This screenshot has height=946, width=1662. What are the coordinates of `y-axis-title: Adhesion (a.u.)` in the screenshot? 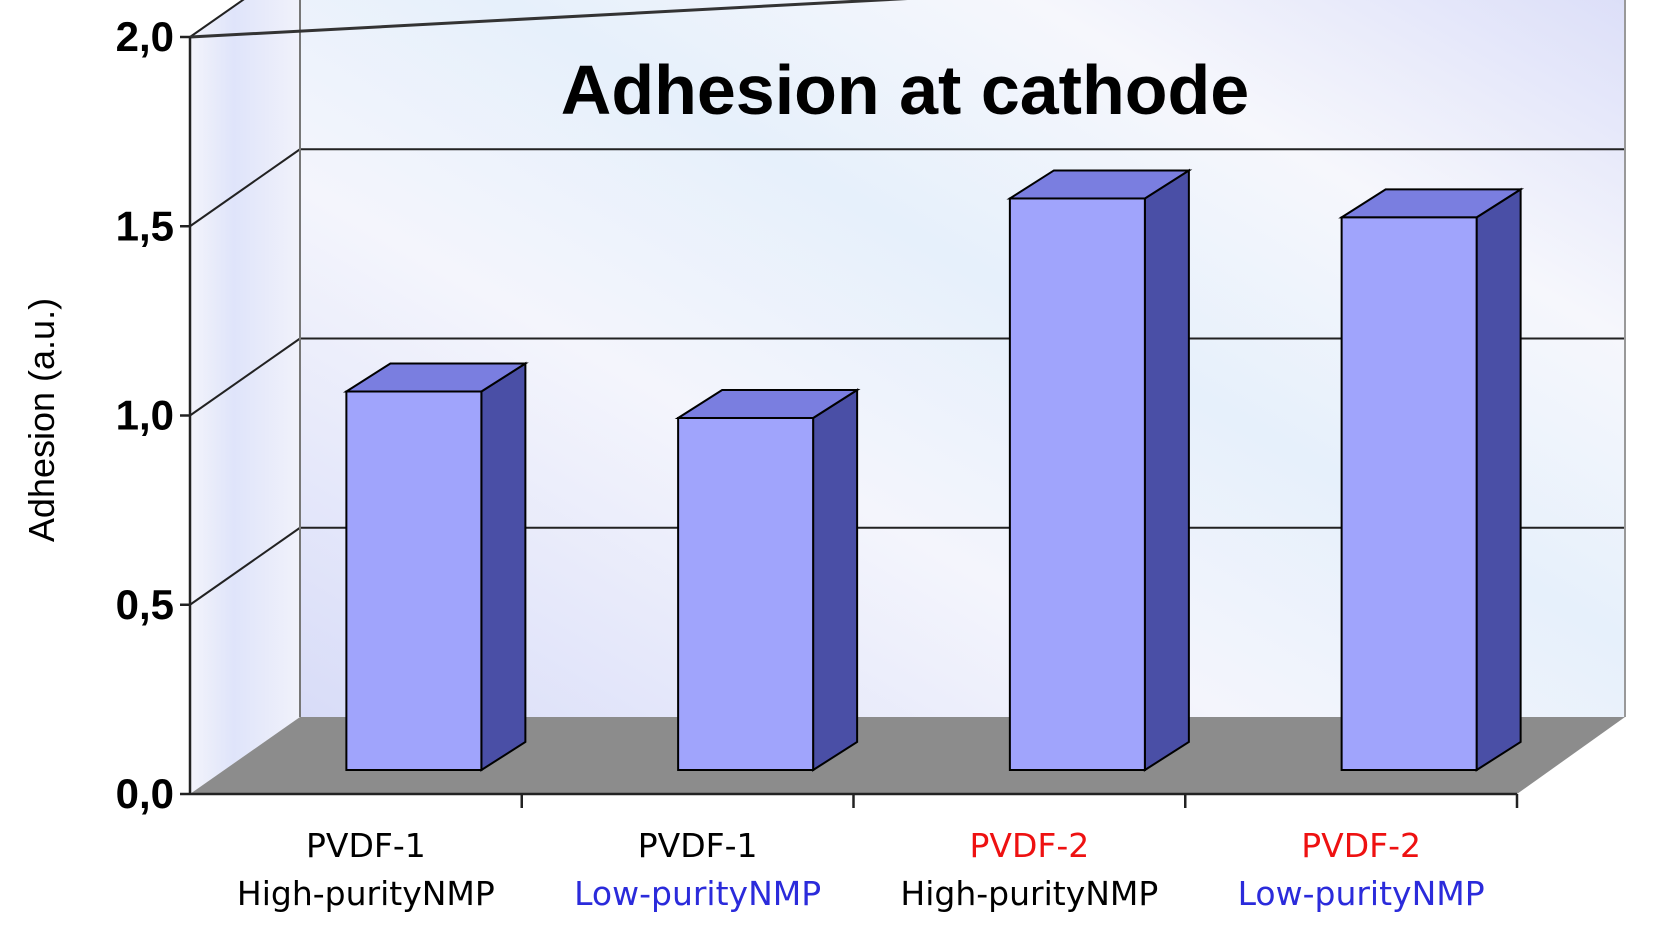 It's located at (41, 420).